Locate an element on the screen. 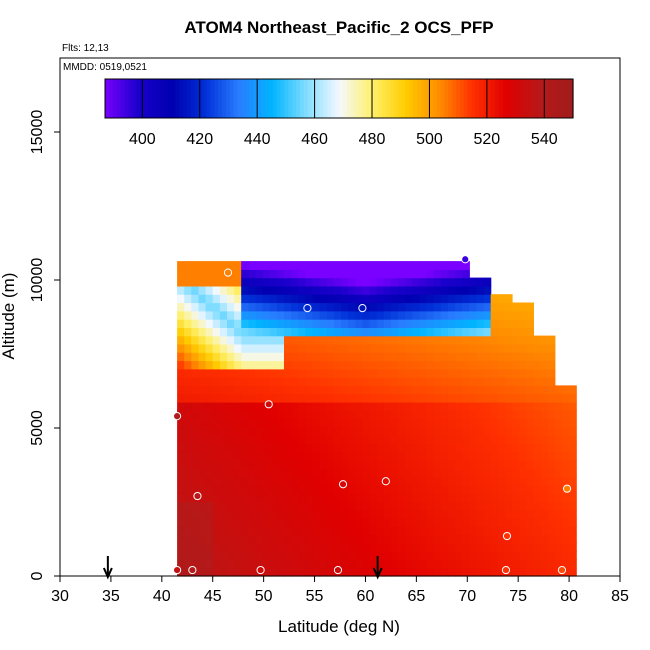 The width and height of the screenshot is (650, 650). chart-title: ATOM4 Northeast_Pacific_2 OCS_PFP is located at coordinates (338, 27).